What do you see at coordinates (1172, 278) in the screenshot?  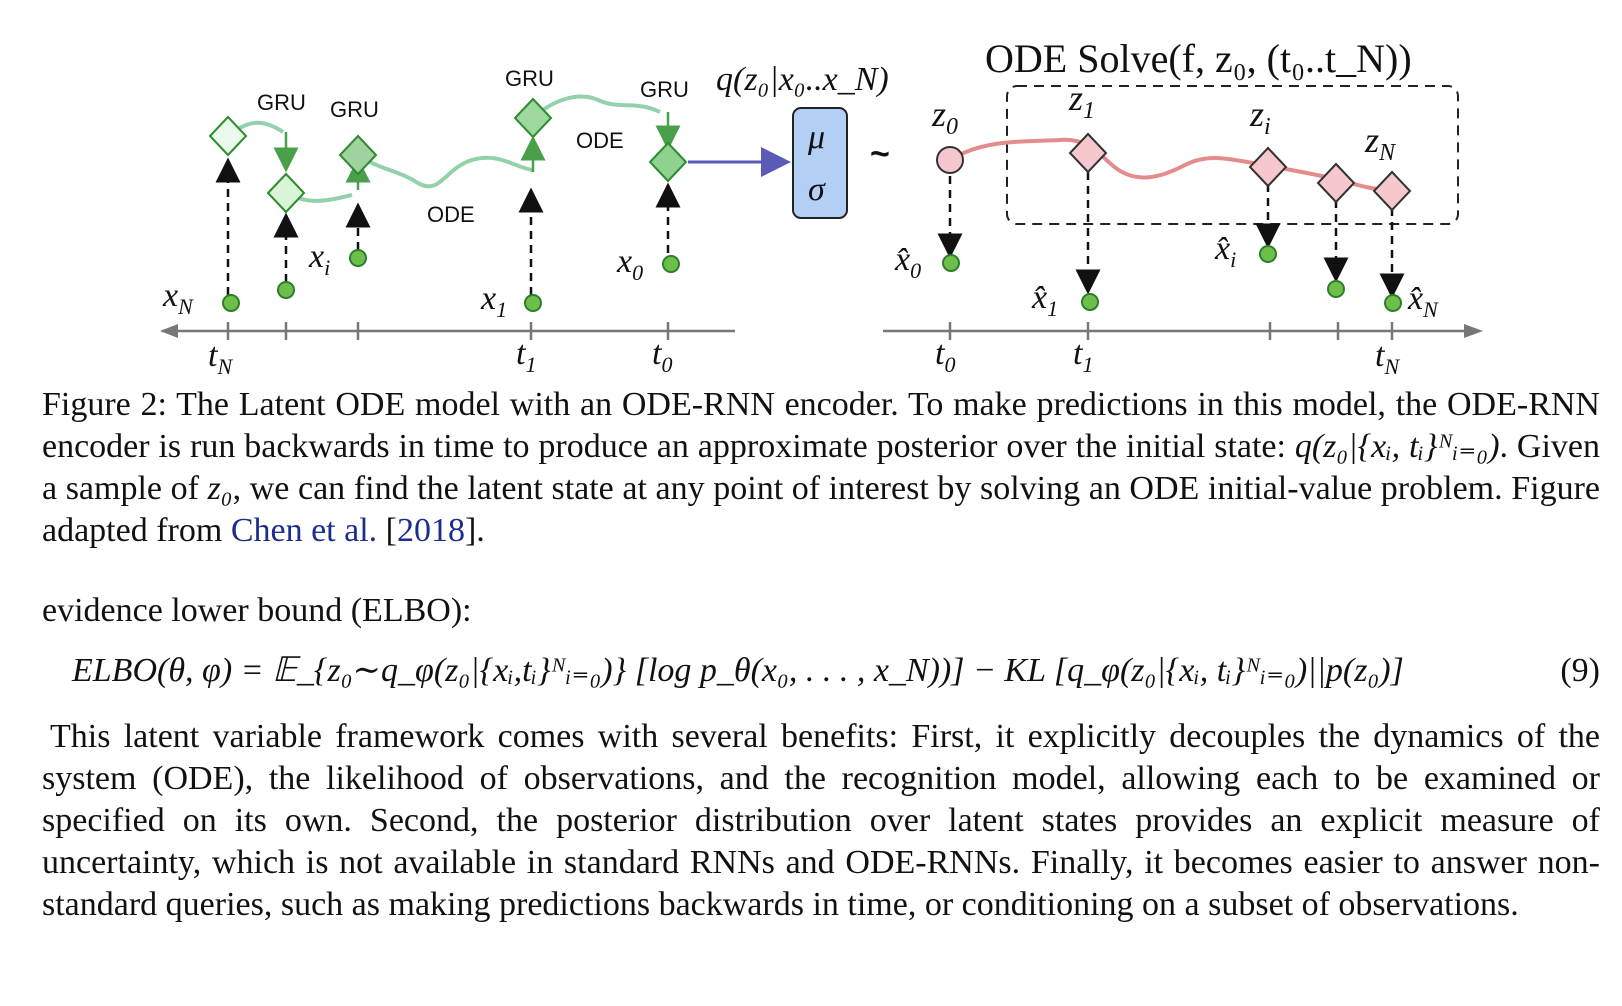 I see `prediction-dots` at bounding box center [1172, 278].